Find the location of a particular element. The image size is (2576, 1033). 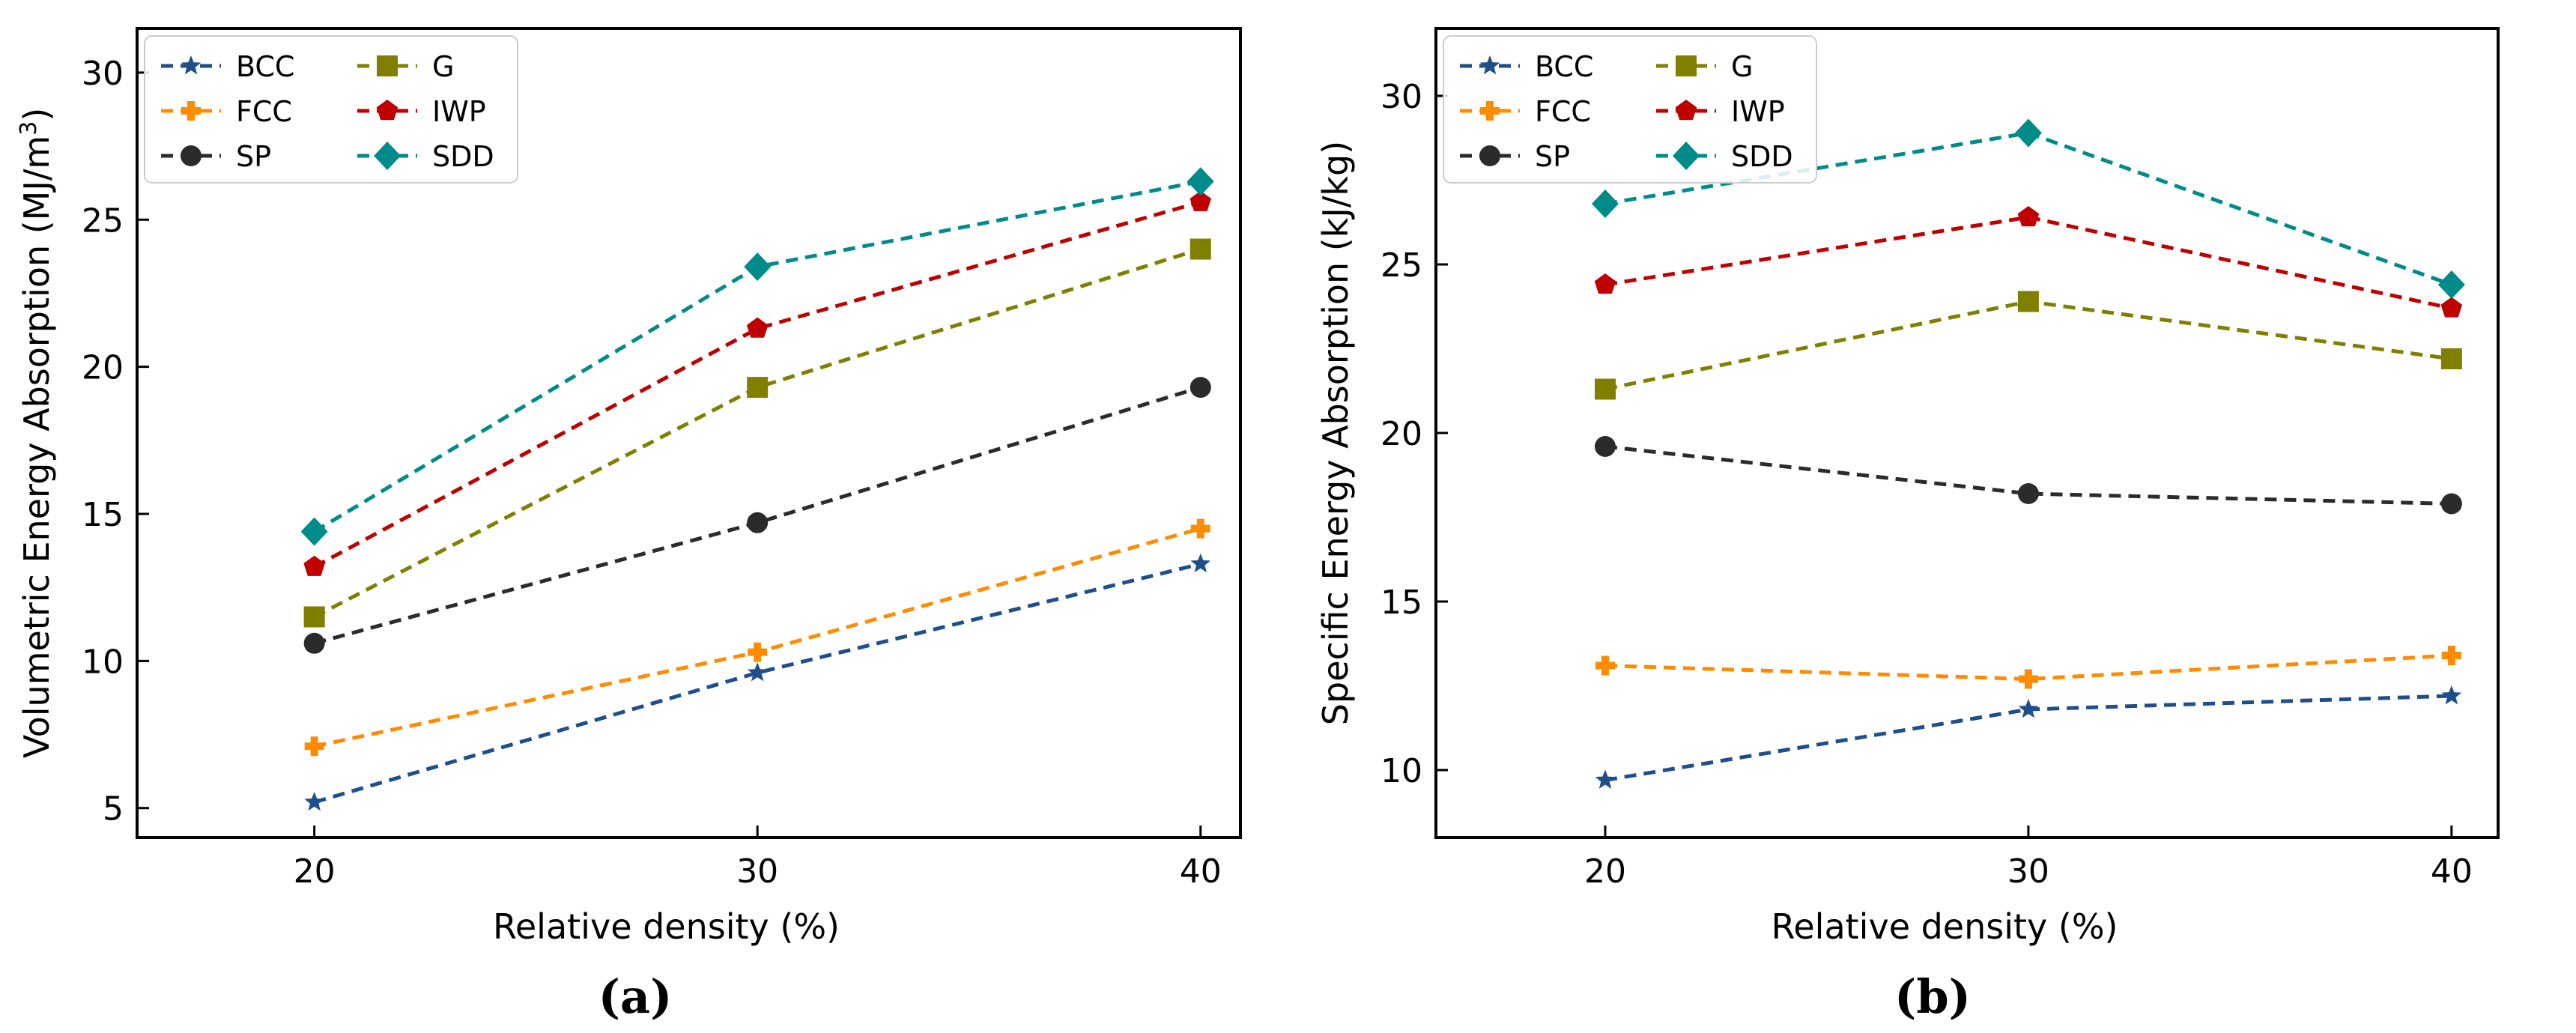

panel-a-caption: (a) is located at coordinates (635, 996).